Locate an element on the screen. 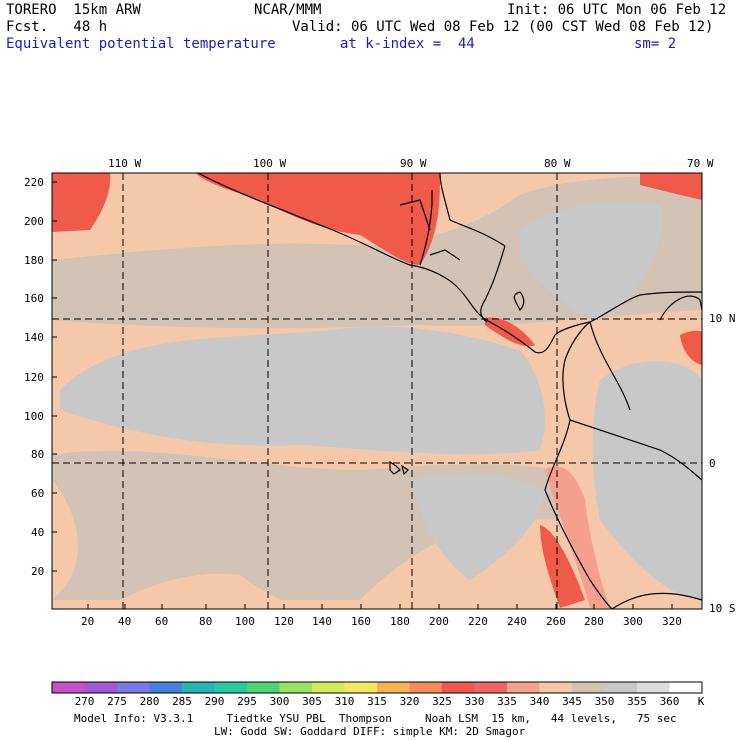  x-tick-label: 260 is located at coordinates (556, 621).